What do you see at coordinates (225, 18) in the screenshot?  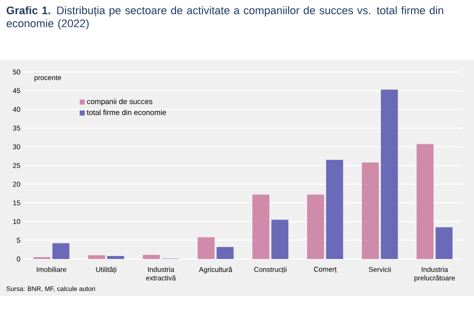 I see `chart-title: Grafic 1. Distribuția pe sectoare de activitate a companiilor de succes vs. total firme din economie (2022)` at bounding box center [225, 18].